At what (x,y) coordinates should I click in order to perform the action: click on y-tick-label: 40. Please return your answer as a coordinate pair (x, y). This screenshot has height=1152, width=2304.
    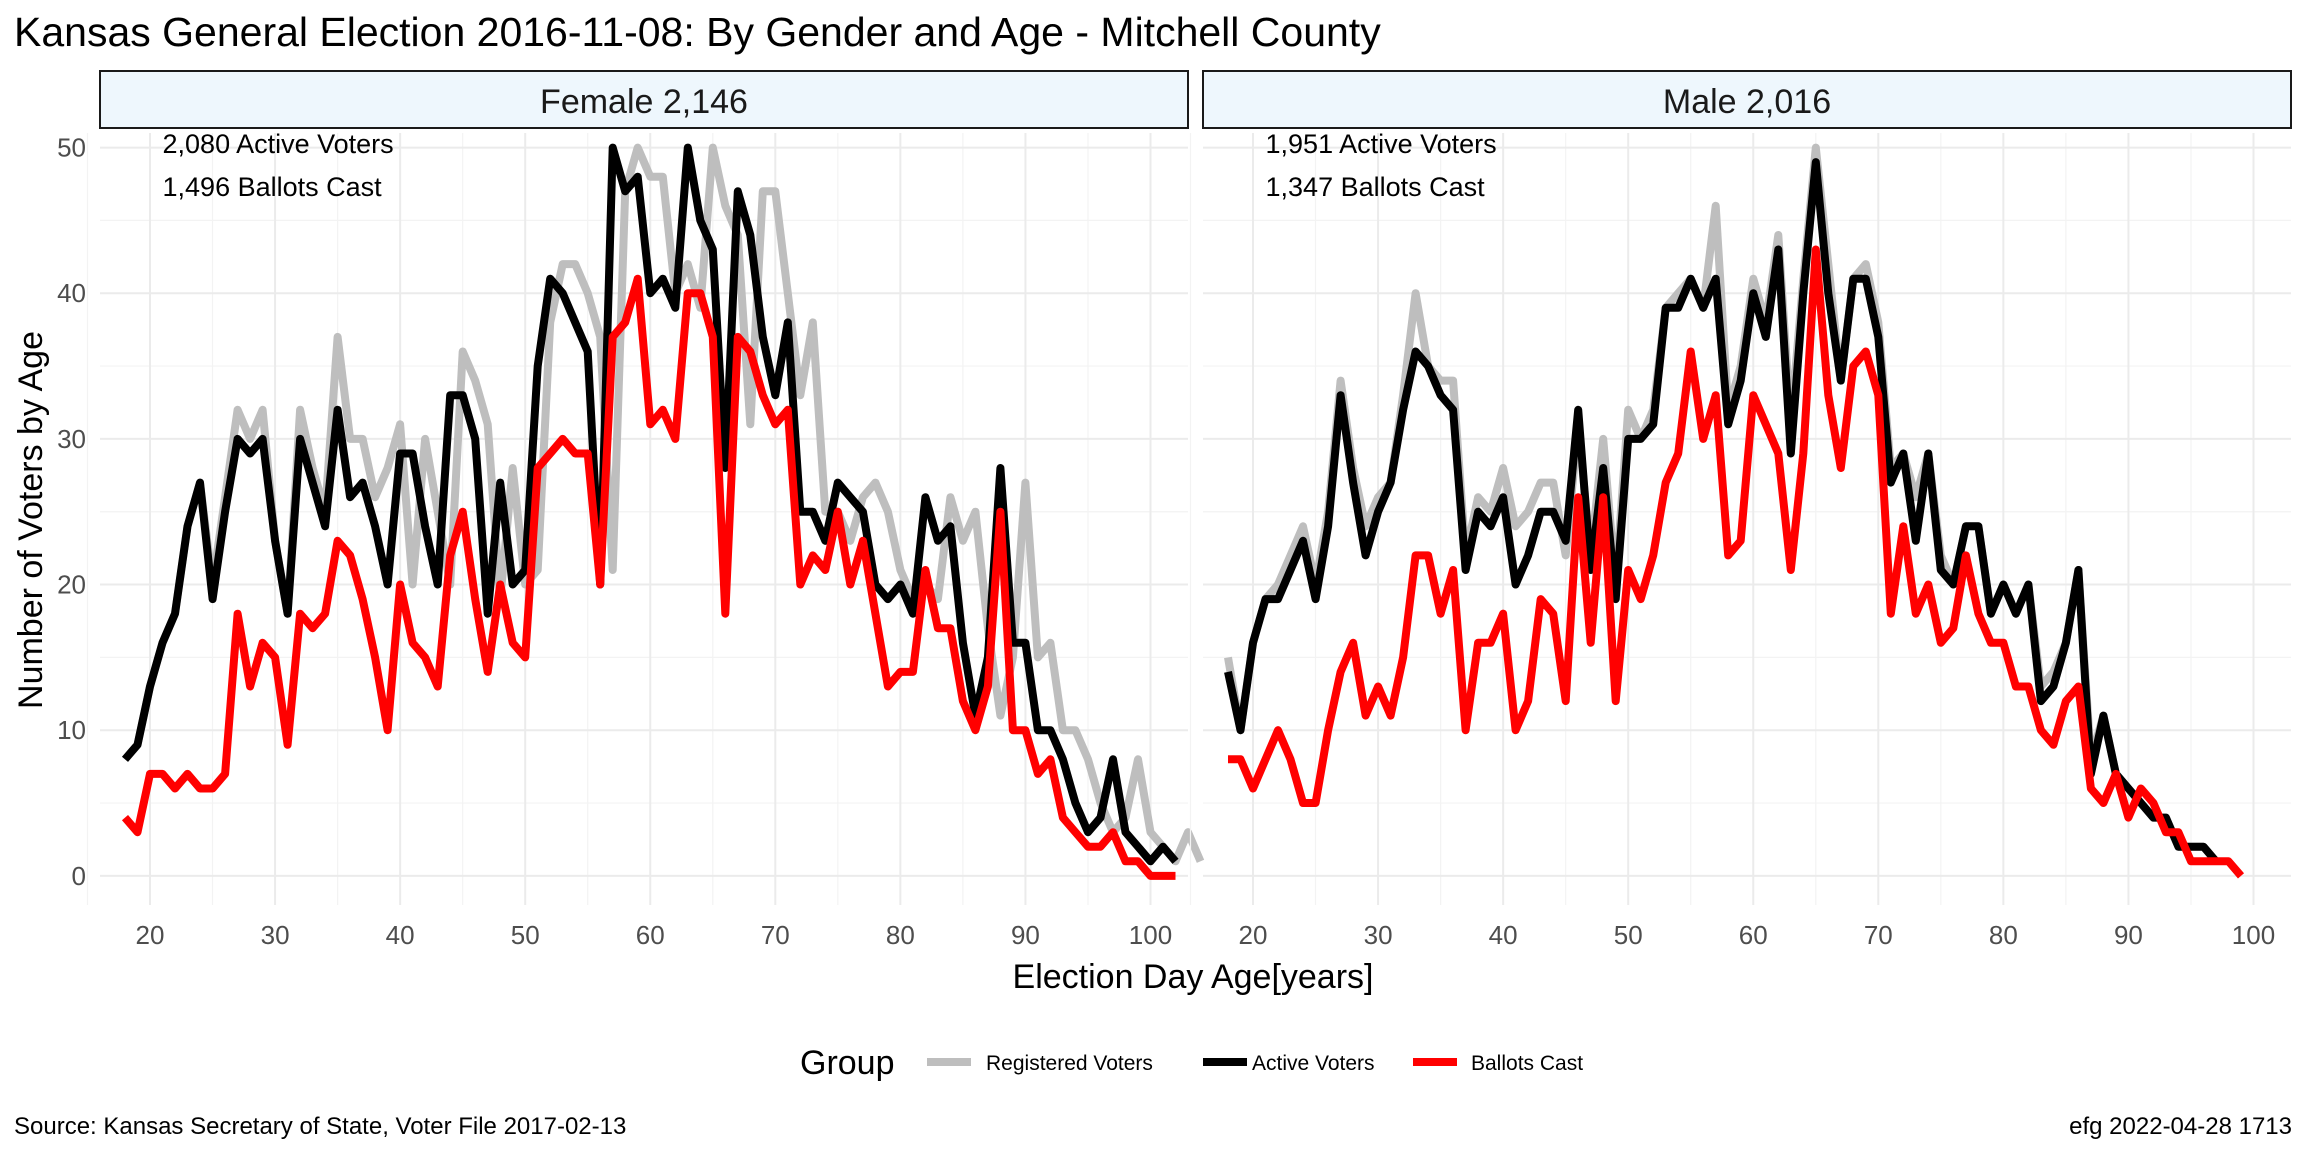
    Looking at the image, I should click on (71, 293).